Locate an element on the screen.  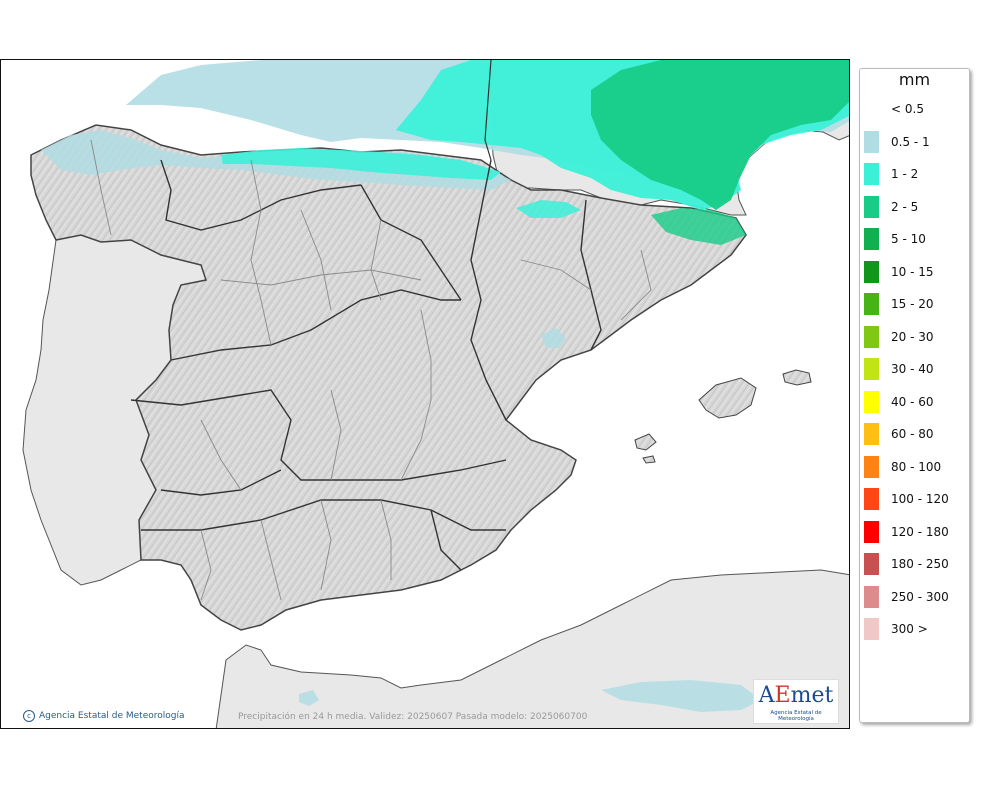
legend-row: 15 - 20 is located at coordinates (899, 304).